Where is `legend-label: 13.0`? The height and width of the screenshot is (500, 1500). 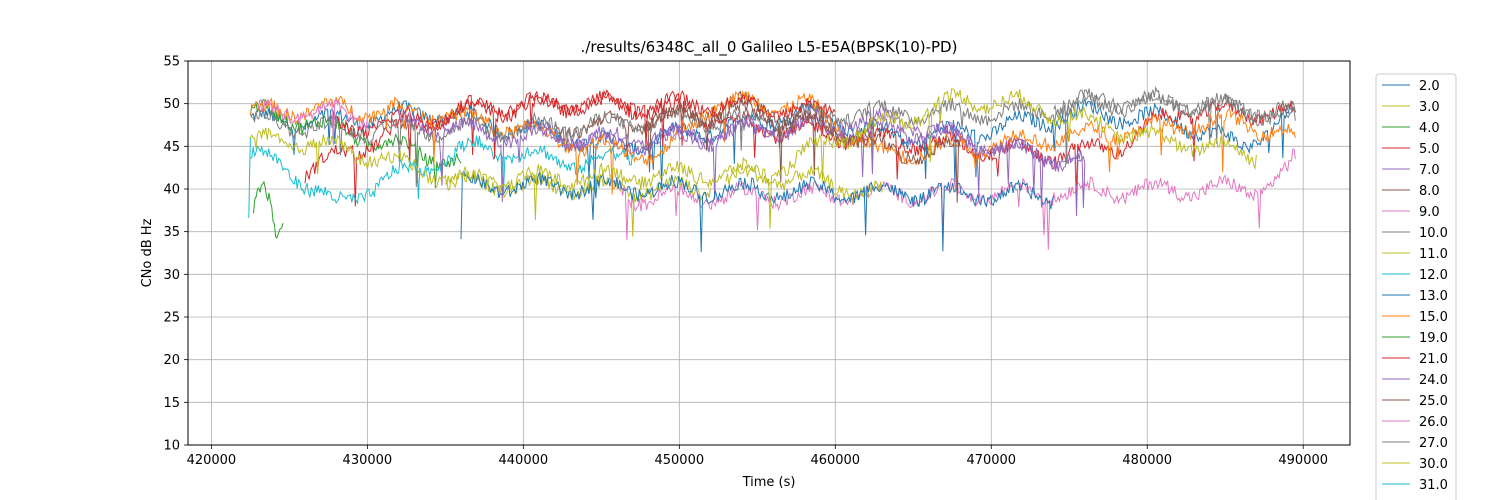 legend-label: 13.0 is located at coordinates (1433, 296).